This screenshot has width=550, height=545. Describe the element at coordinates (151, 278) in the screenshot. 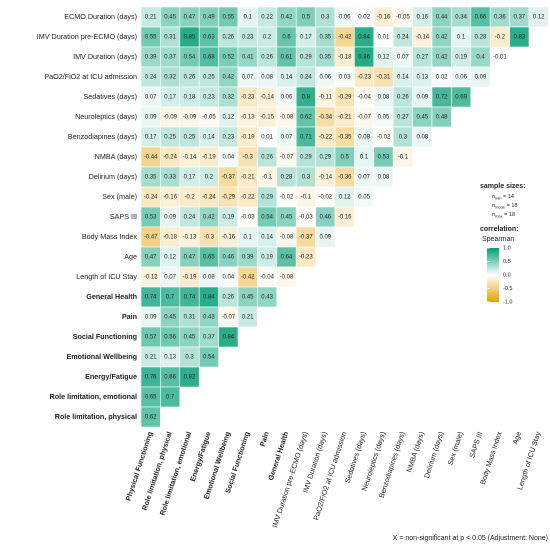

I see `cell-label: -0.12` at that location.